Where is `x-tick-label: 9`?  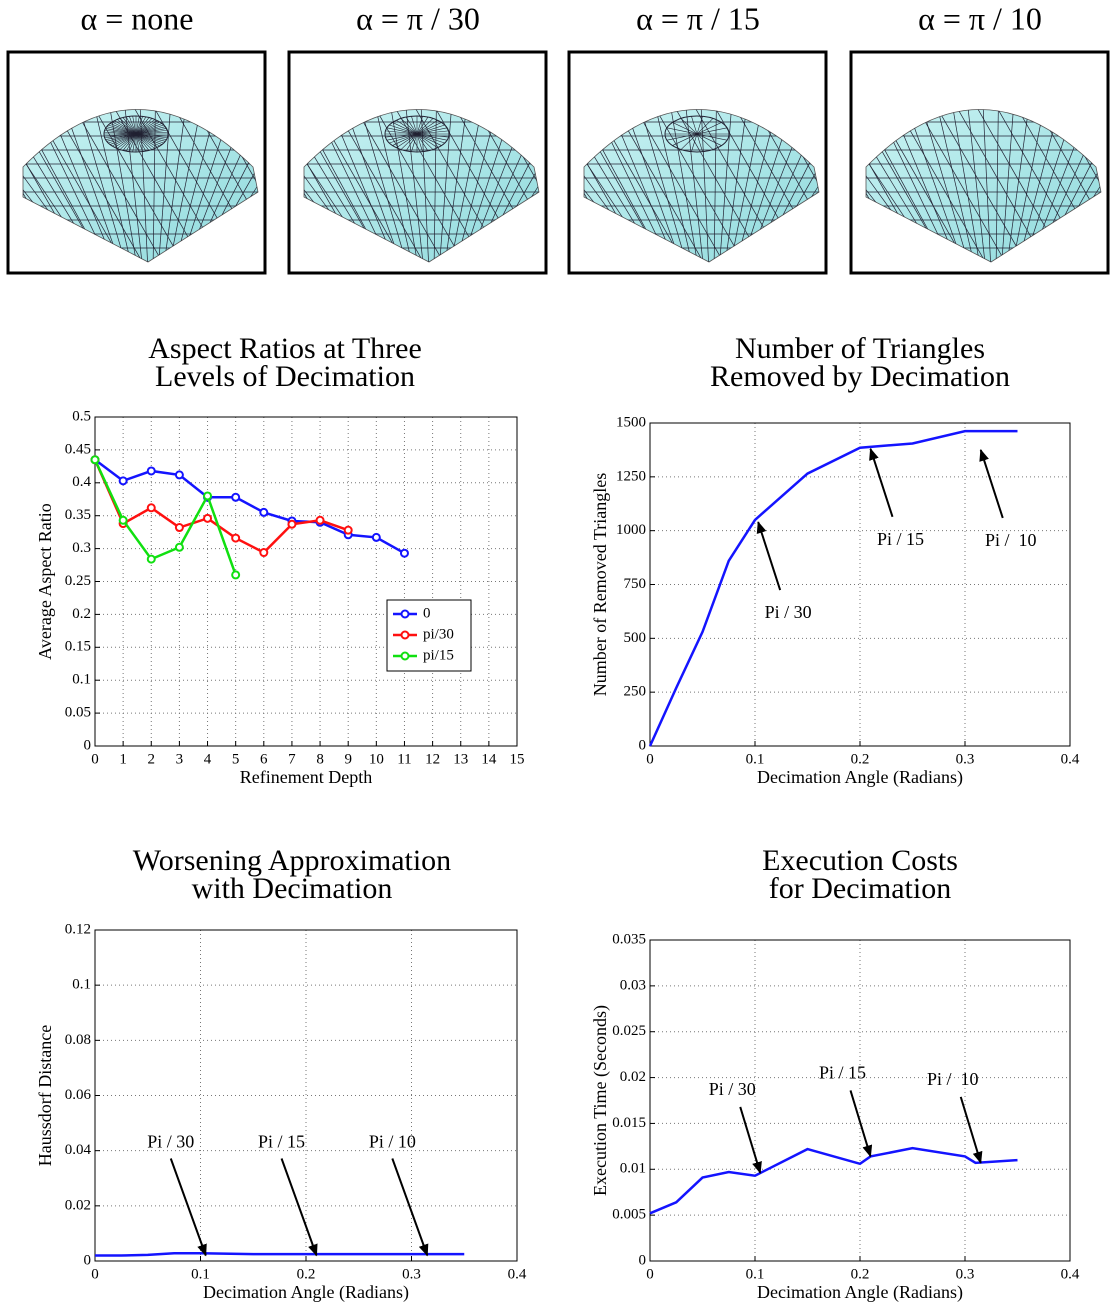 x-tick-label: 9 is located at coordinates (348, 759).